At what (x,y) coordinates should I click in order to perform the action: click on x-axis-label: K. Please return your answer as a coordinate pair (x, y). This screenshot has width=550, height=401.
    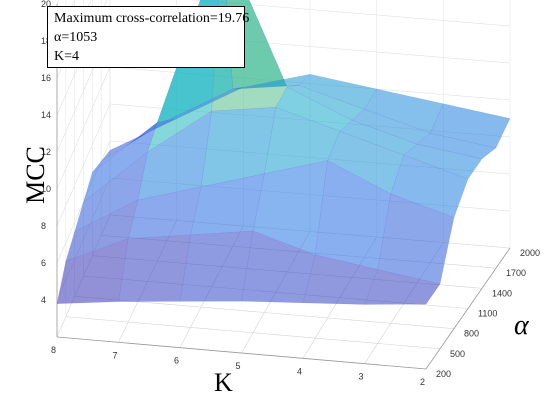
    Looking at the image, I should click on (223, 382).